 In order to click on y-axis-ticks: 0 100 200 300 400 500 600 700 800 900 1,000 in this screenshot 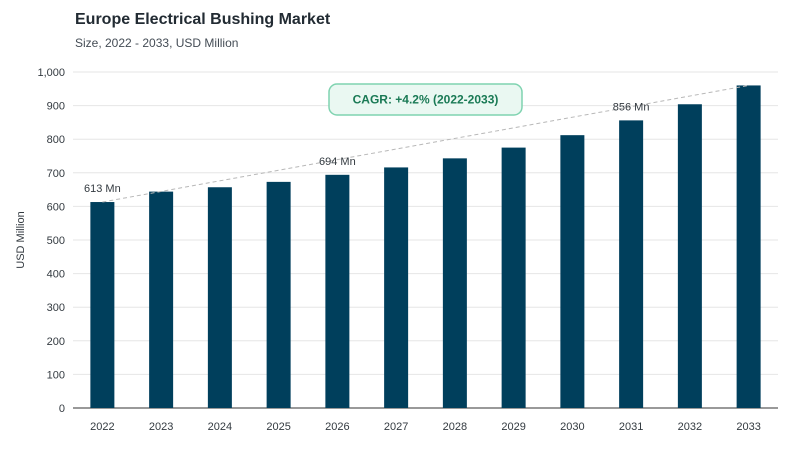, I will do `click(51, 241)`.